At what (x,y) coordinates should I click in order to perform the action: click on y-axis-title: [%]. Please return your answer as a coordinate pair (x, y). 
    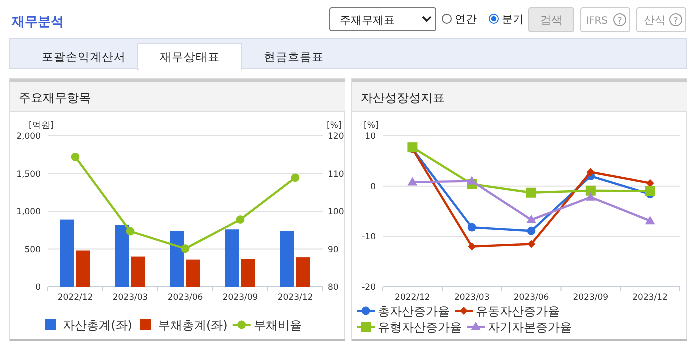
    Looking at the image, I should click on (371, 126).